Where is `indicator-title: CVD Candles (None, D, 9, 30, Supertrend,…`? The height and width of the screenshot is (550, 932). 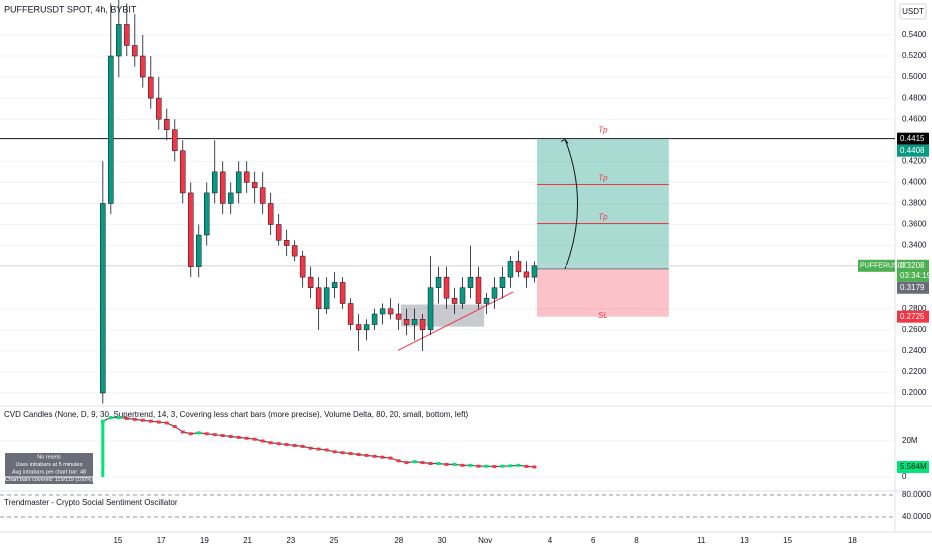 indicator-title: CVD Candles (None, D, 9, 30, Supertrend,… is located at coordinates (236, 414).